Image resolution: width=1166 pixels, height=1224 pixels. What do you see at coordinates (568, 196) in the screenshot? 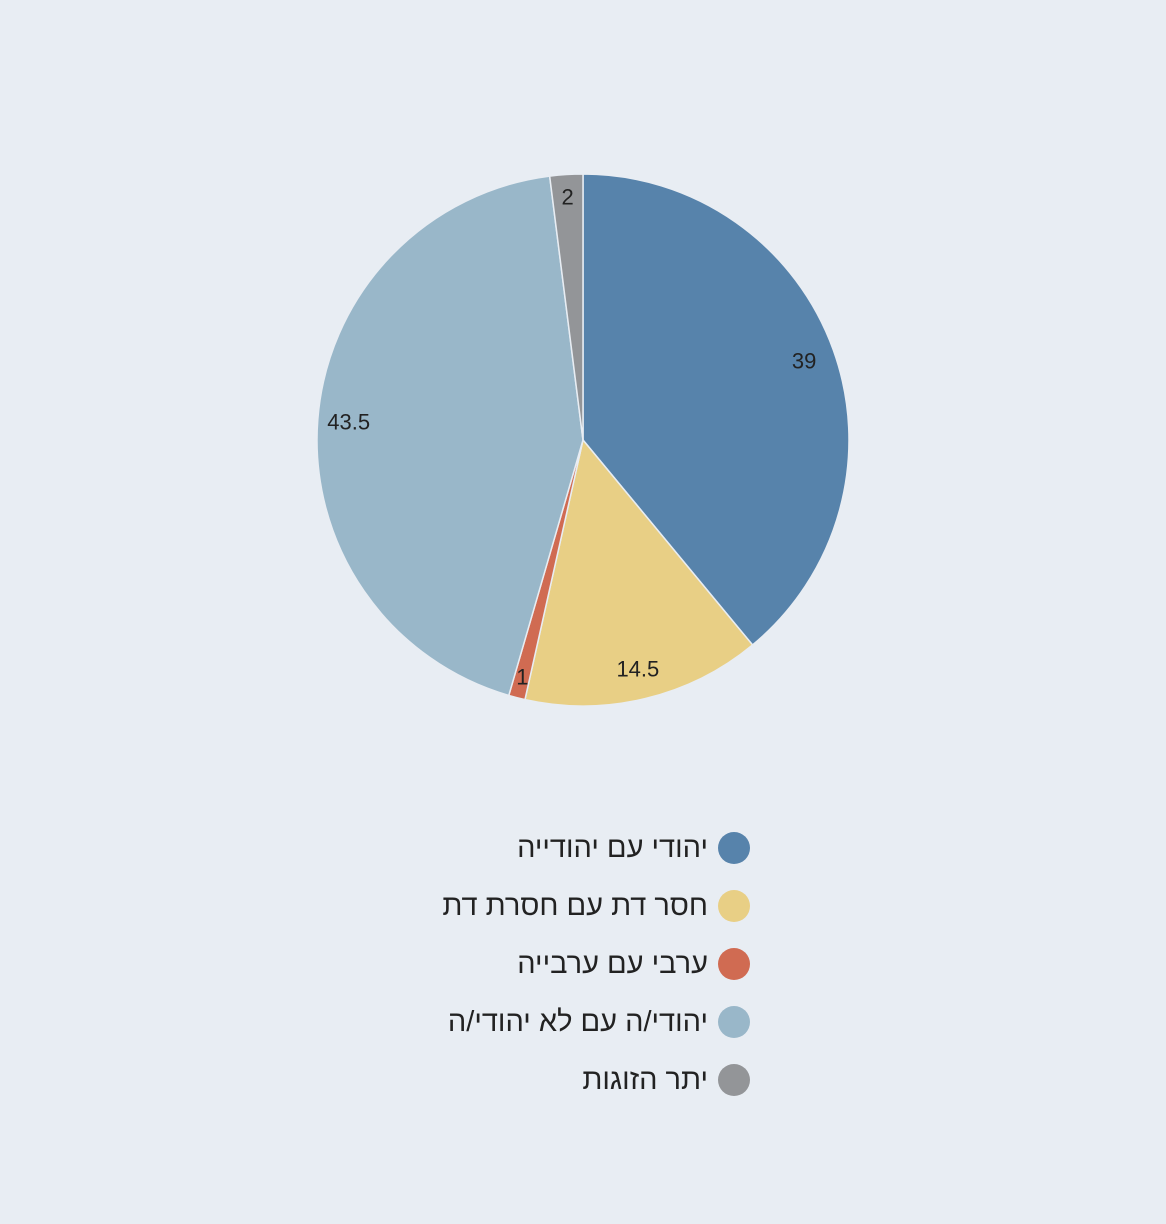
I see `data-label-4: 2` at bounding box center [568, 196].